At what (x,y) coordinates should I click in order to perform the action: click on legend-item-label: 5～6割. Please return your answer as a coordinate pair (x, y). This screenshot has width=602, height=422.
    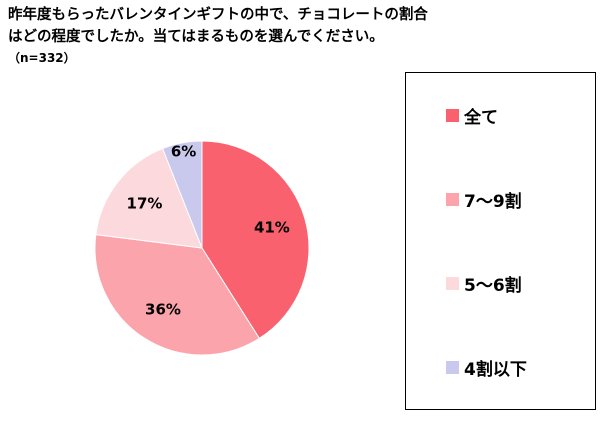
    Looking at the image, I should click on (493, 285).